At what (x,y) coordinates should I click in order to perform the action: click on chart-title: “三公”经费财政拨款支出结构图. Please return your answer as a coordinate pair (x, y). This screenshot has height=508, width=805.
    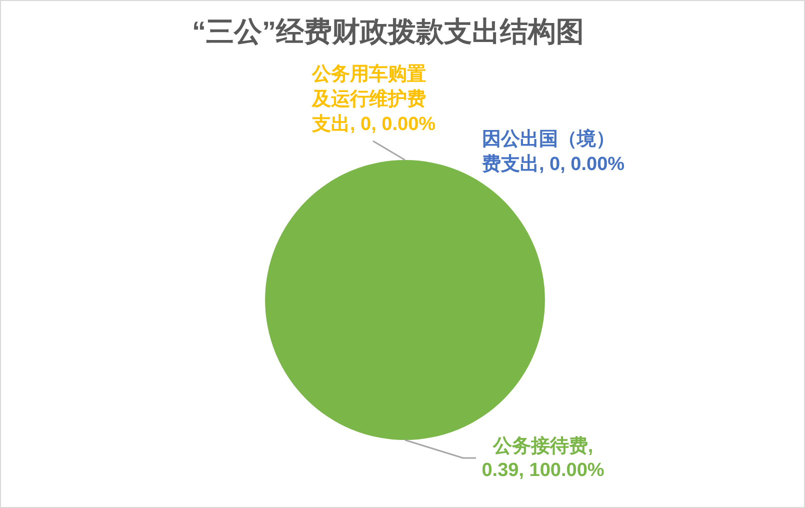
    Looking at the image, I should click on (388, 32).